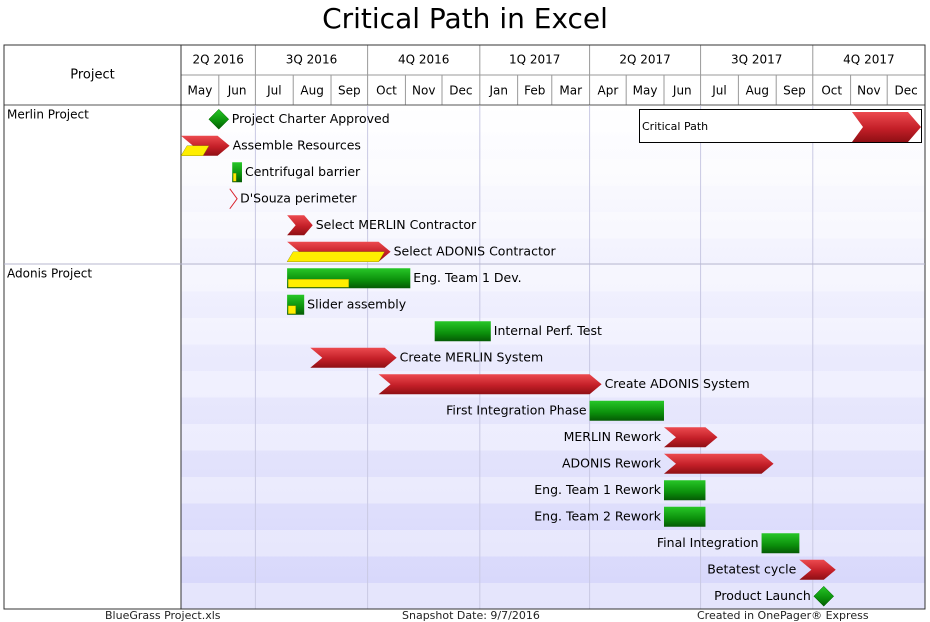 Image resolution: width=930 pixels, height=622 pixels. Describe the element at coordinates (613, 436) in the screenshot. I see `task-label: MERLIN Rework` at that location.